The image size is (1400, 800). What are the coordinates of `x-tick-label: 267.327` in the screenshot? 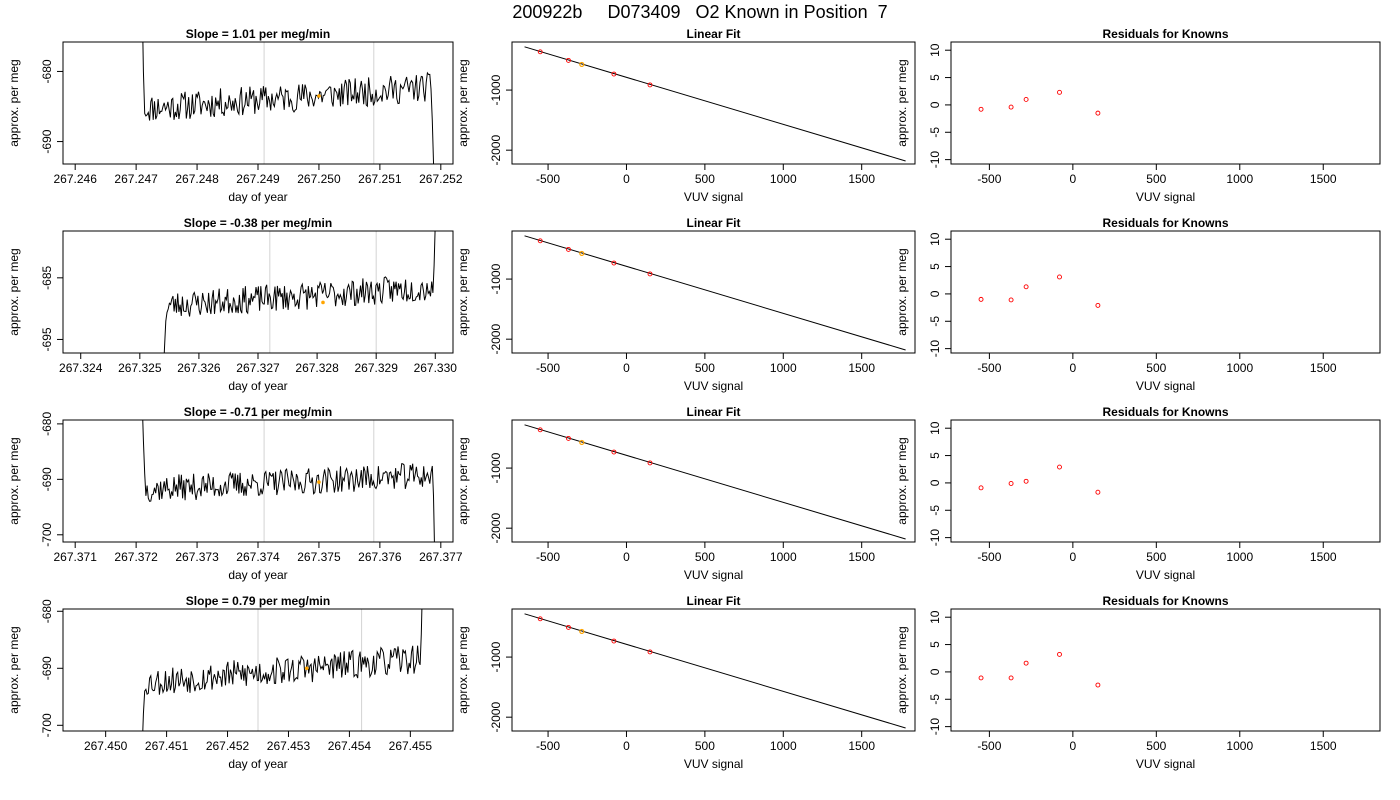 It's located at (258, 368).